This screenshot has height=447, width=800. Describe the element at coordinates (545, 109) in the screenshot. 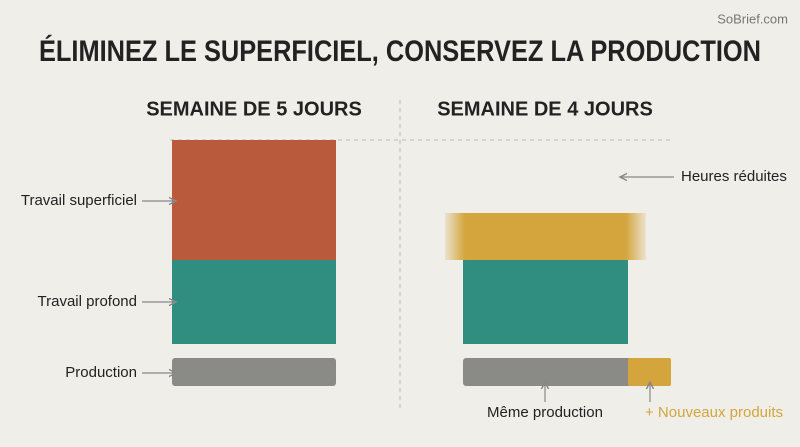

I see `right-heading: SEMAINE DE 4 JOURS` at that location.